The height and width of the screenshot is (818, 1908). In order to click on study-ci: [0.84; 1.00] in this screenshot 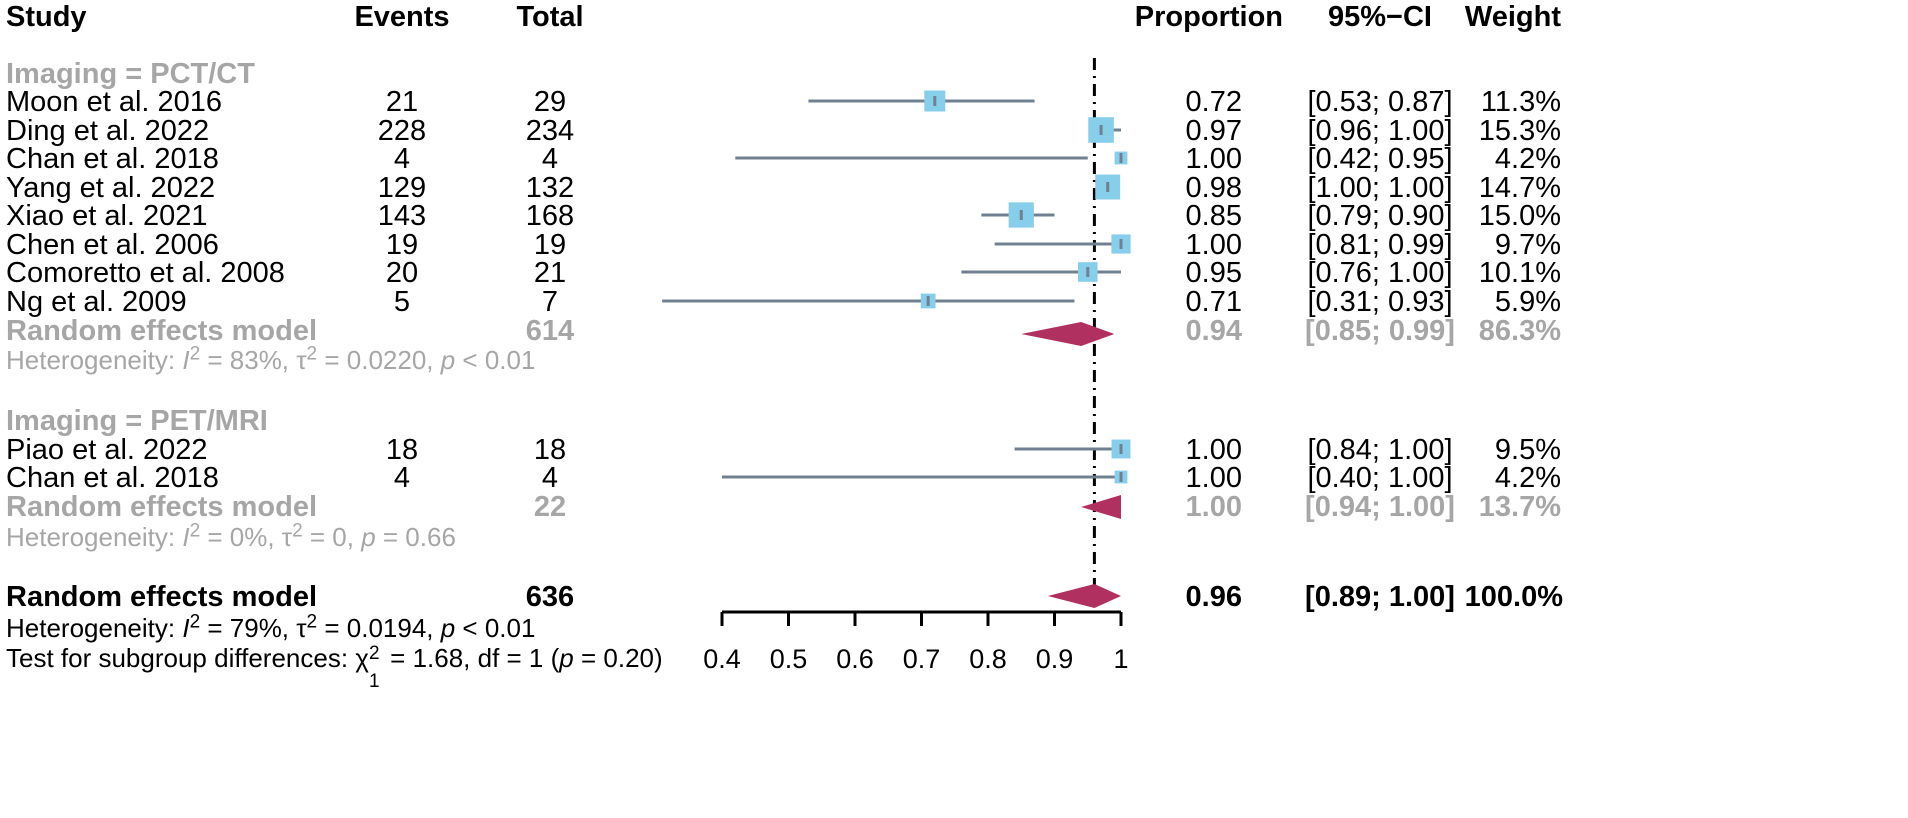, I will do `click(1380, 450)`.